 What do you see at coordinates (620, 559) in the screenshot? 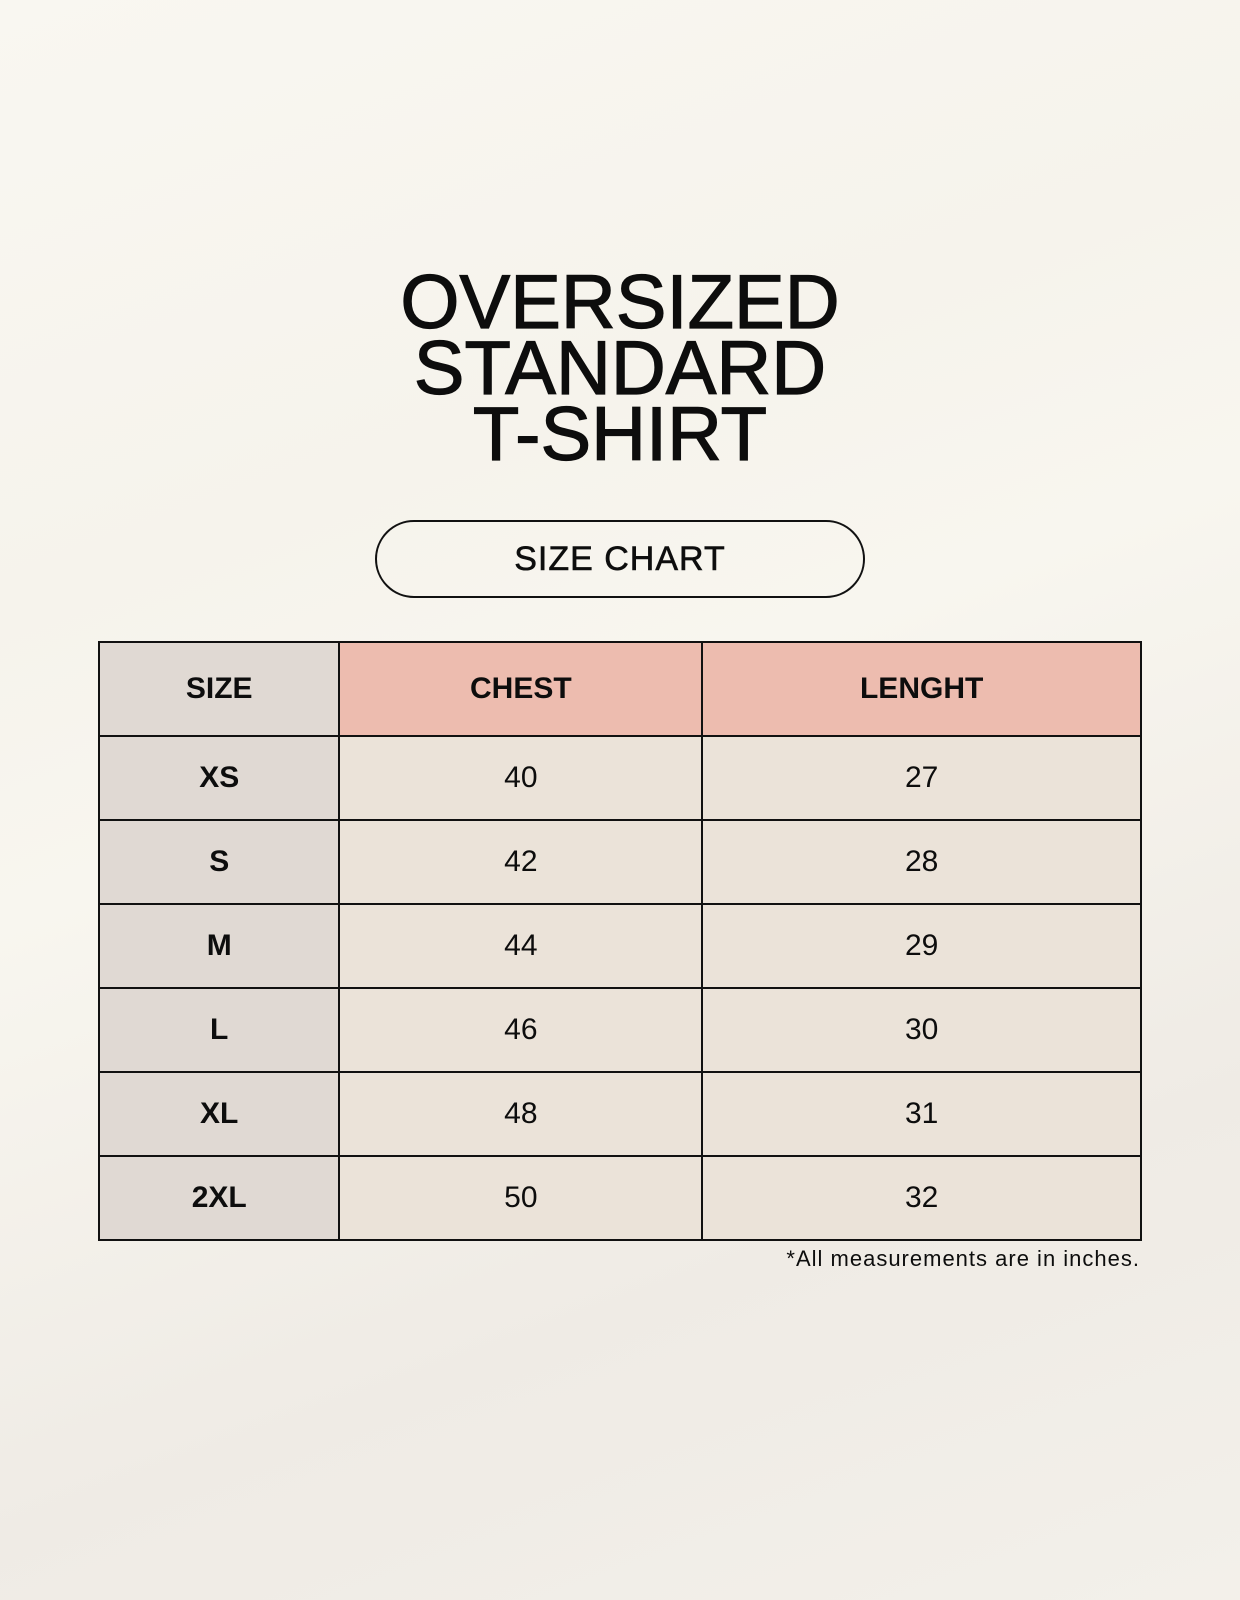
I see `size-chart-badge: SIZE CHART` at bounding box center [620, 559].